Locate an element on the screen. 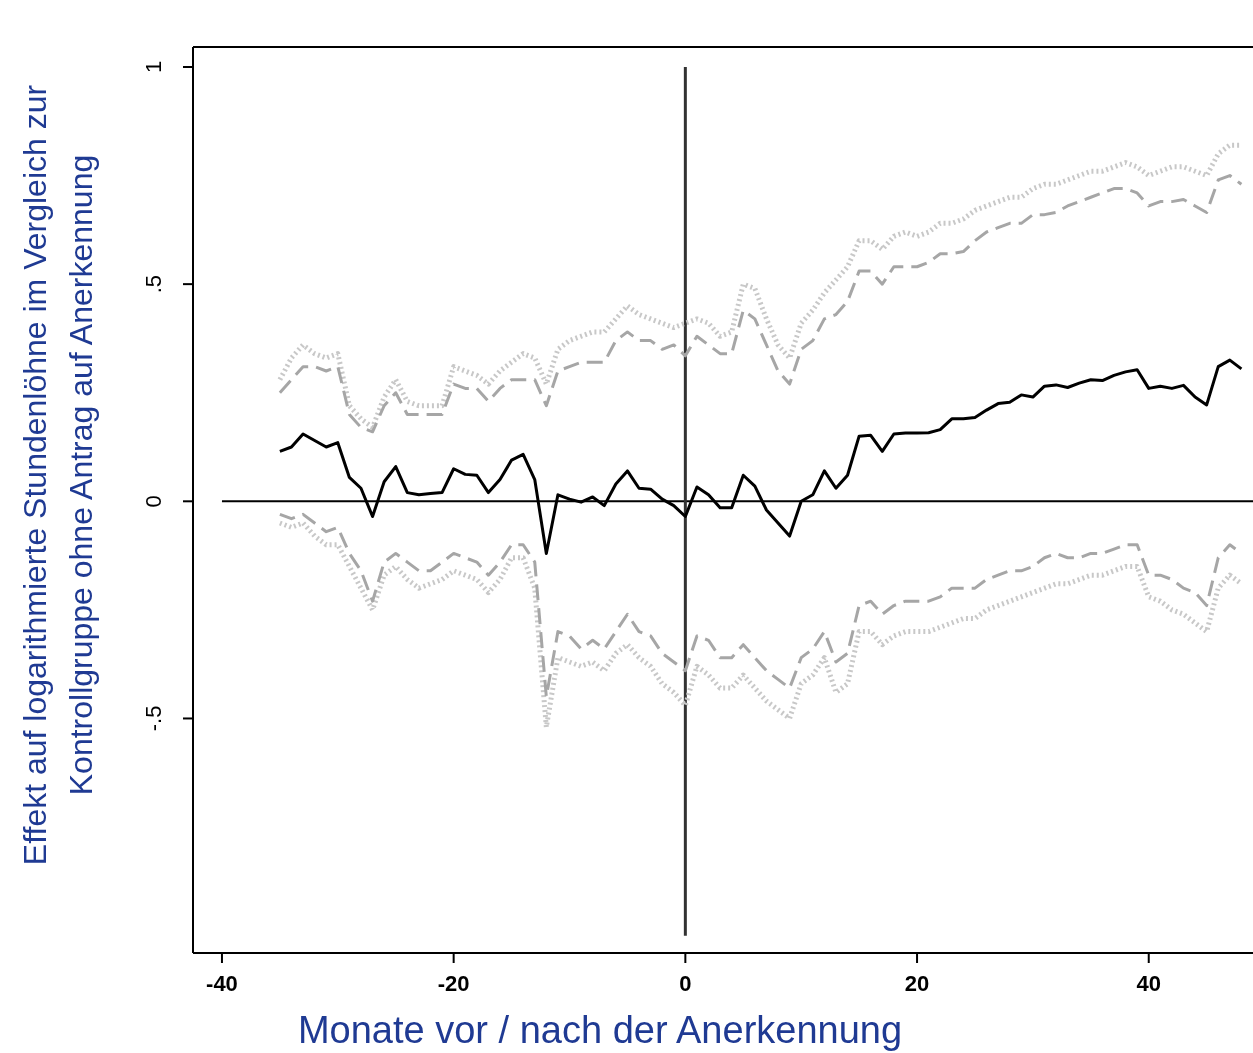 The width and height of the screenshot is (1253, 1053). y-axis-title: Effekt auf logarithmierte Stundenlöhne im Vergleich zur Kontrollgruppe ohne Antrag auf Anerkennung is located at coordinates (58, 475).